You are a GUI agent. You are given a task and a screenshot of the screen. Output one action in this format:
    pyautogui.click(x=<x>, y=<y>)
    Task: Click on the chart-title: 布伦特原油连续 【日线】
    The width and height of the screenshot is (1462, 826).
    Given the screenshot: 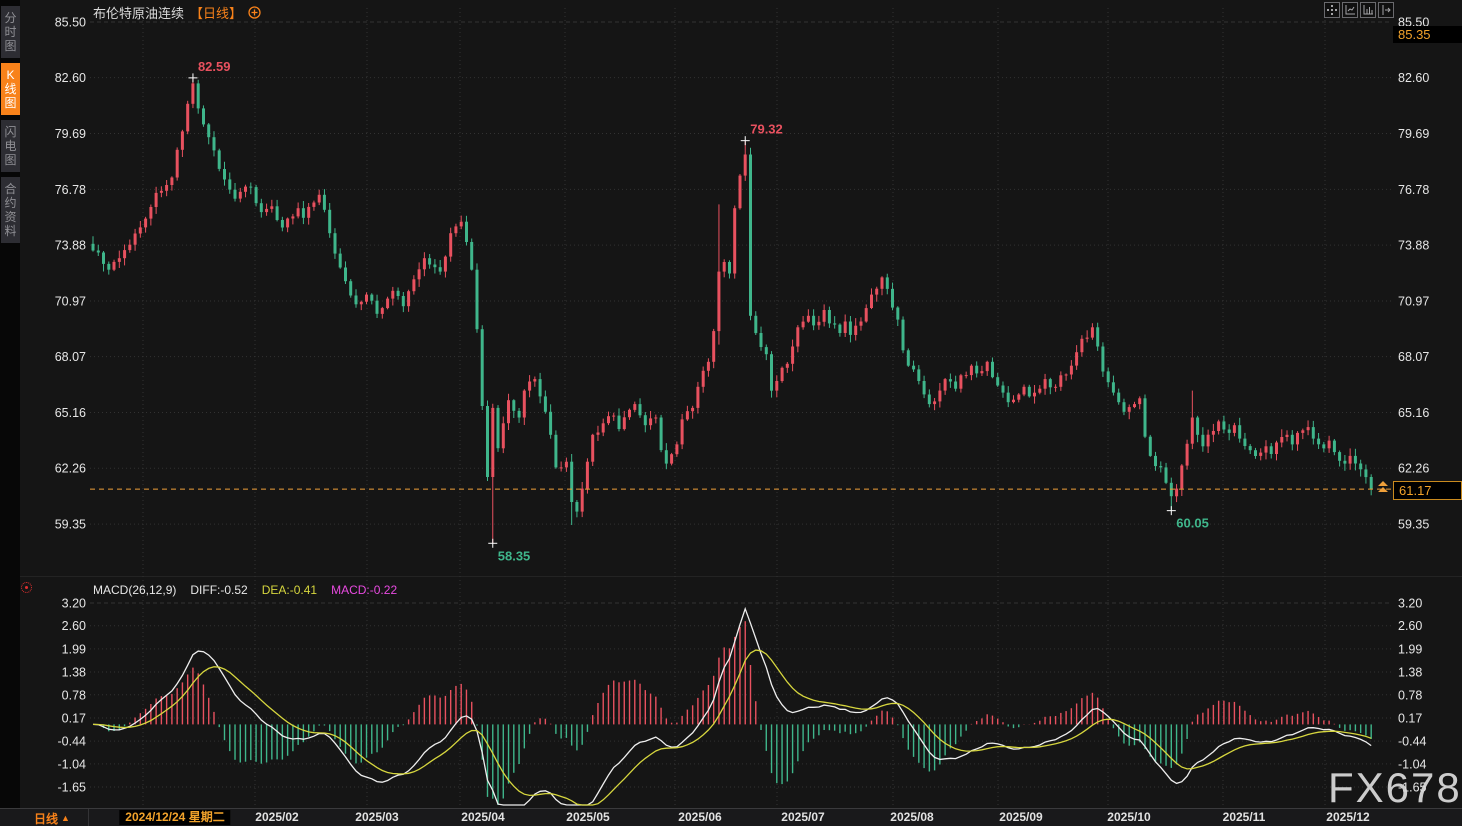 What is the action you would take?
    pyautogui.click(x=177, y=12)
    